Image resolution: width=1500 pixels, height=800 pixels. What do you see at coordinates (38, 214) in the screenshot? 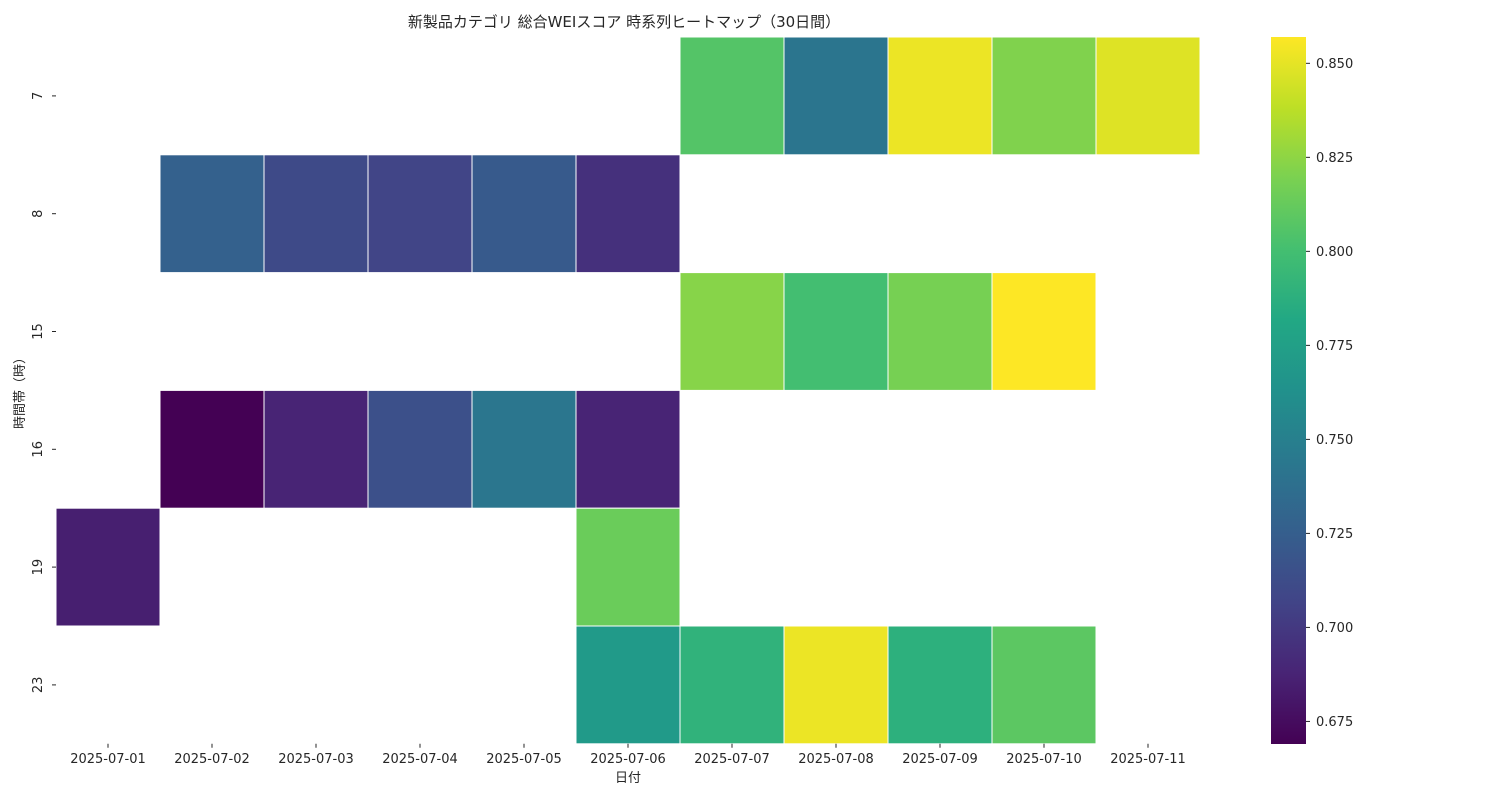
I see `y-tick-label: 8` at bounding box center [38, 214].